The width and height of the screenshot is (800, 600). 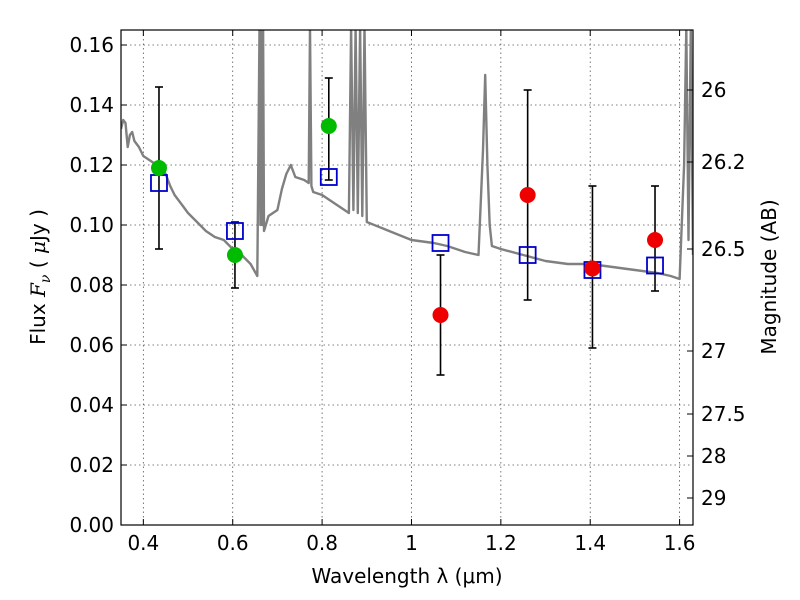 What do you see at coordinates (91, 225) in the screenshot?
I see `y-tick-label: 0.10` at bounding box center [91, 225].